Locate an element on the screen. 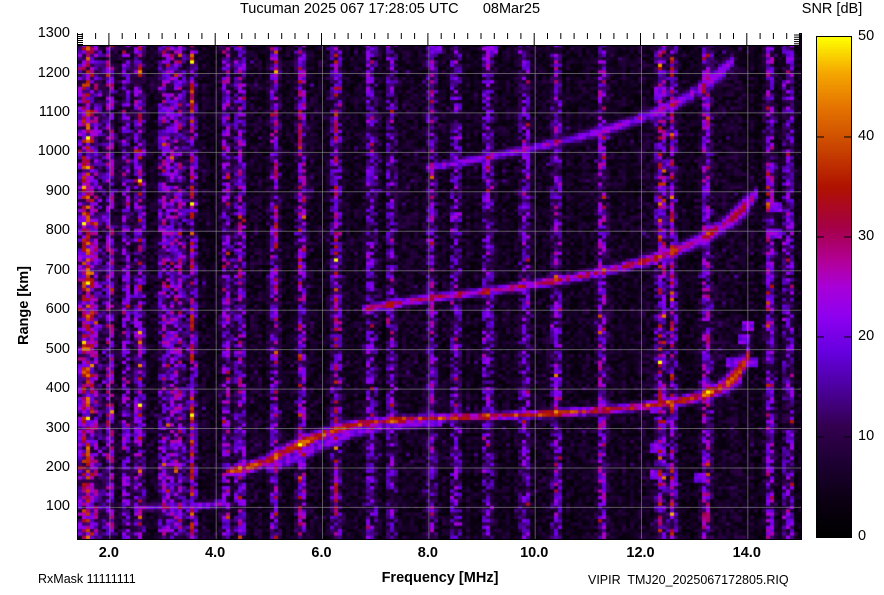 The image size is (884, 595). rxmask-label: RxMask 11111111 is located at coordinates (87, 579).